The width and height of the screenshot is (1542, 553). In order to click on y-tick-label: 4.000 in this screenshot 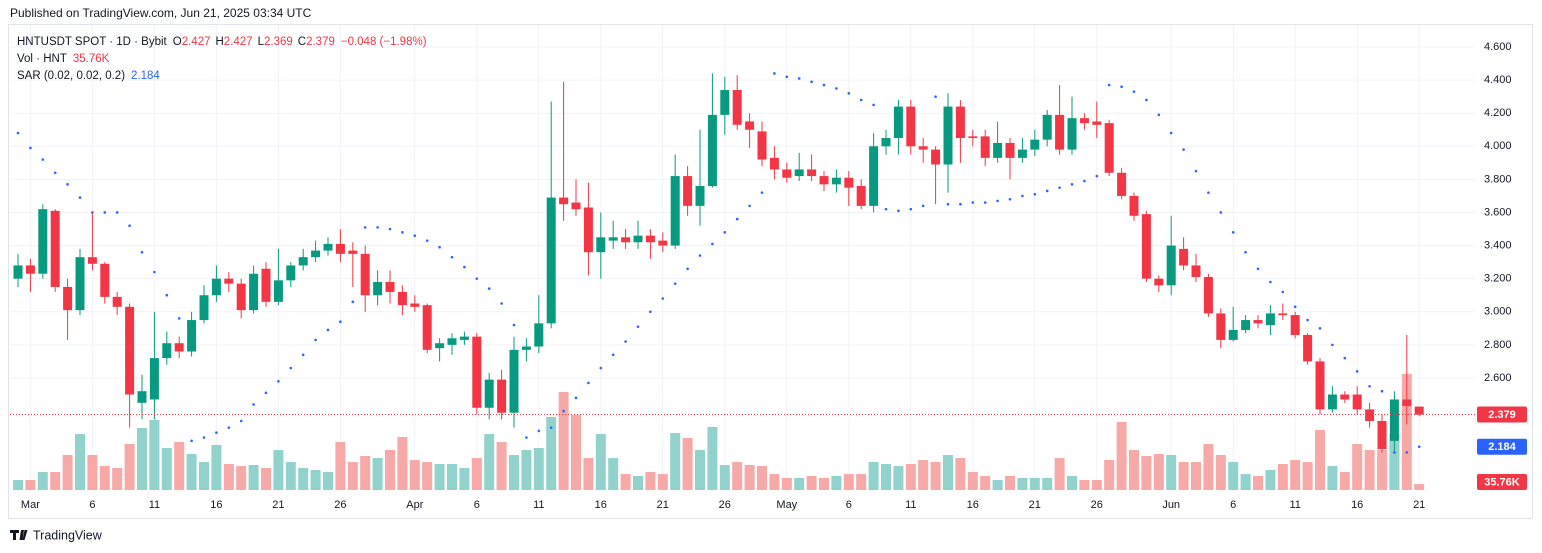, I will do `click(1498, 146)`.